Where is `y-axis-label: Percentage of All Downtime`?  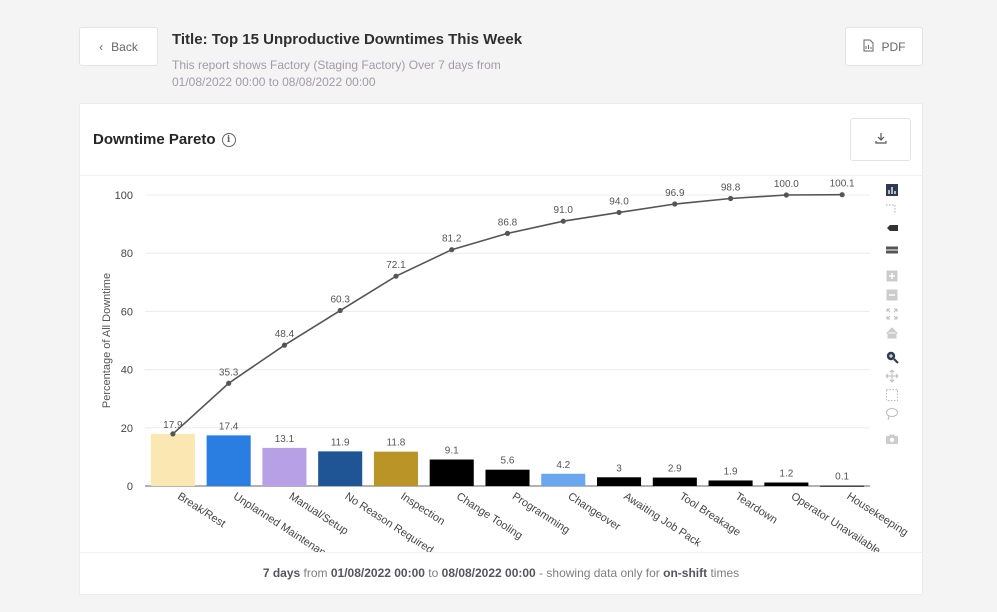 y-axis-label: Percentage of All Downtime is located at coordinates (107, 340).